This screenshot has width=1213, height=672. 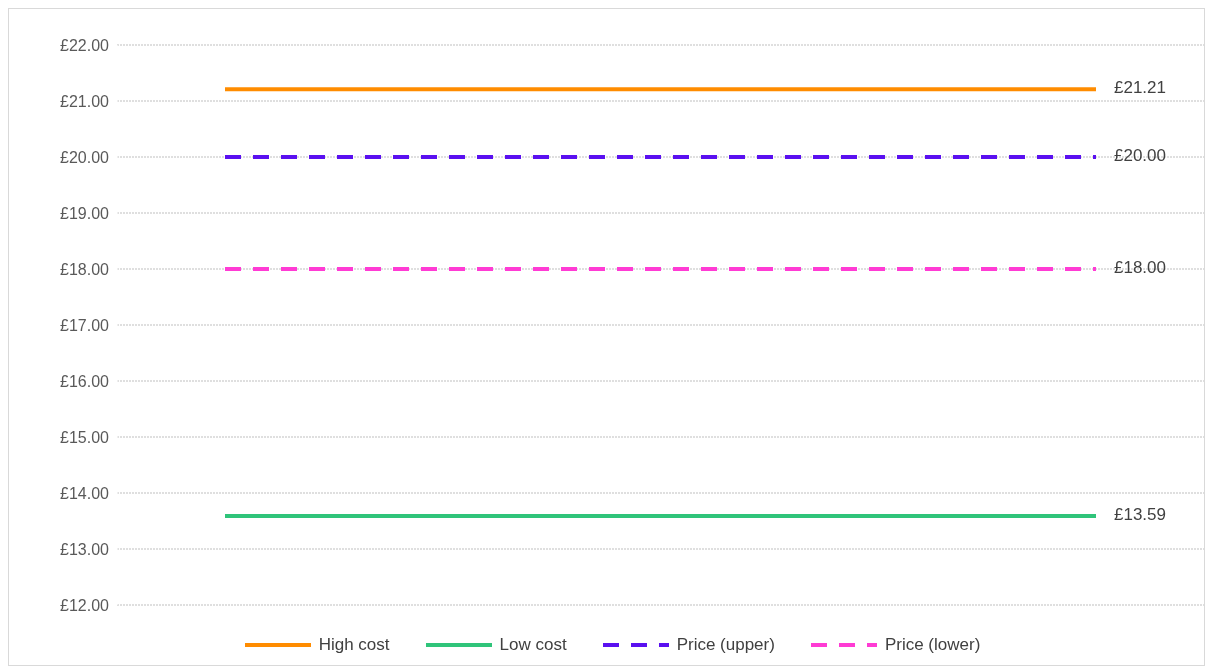 I want to click on legend-label: Price (upper), so click(x=725, y=645).